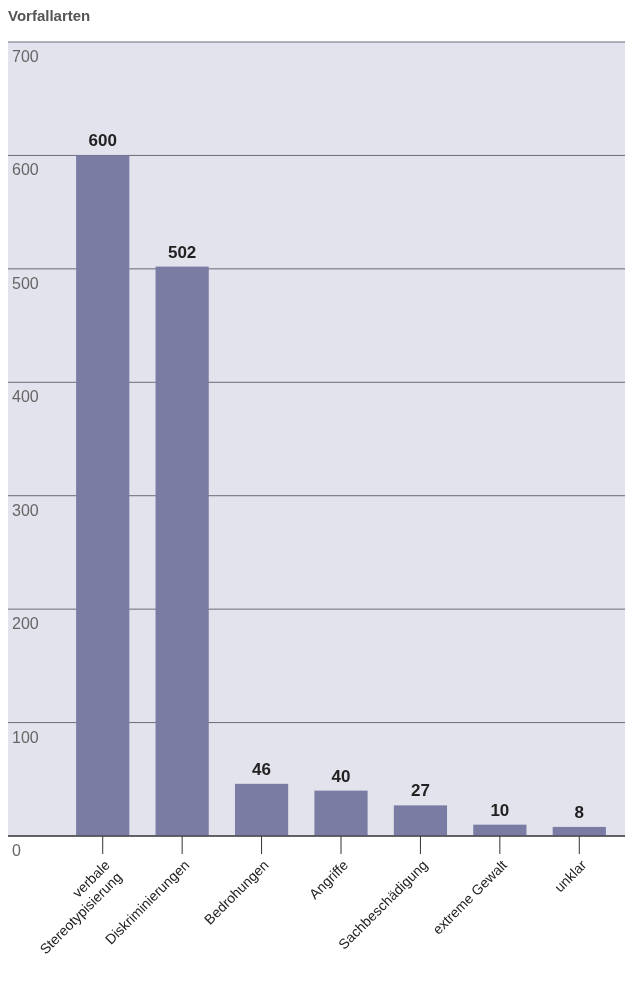 Image resolution: width=625 pixels, height=1003 pixels. I want to click on y-tick-label: 100, so click(25, 737).